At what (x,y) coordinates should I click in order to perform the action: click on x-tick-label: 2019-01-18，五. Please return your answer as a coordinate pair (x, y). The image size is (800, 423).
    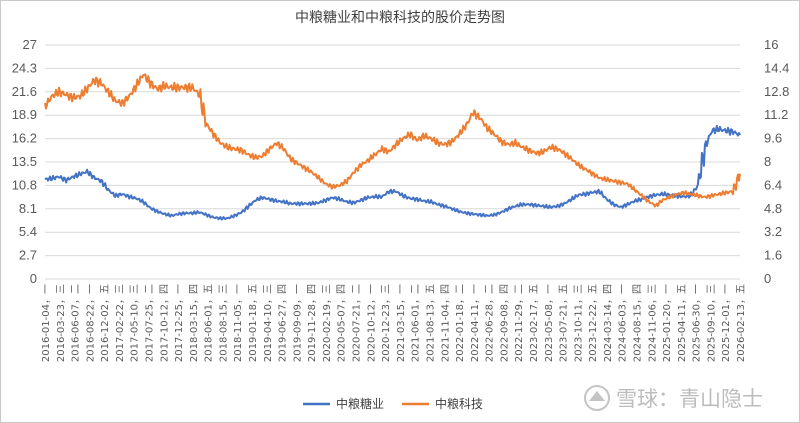
    Looking at the image, I should click on (253, 323).